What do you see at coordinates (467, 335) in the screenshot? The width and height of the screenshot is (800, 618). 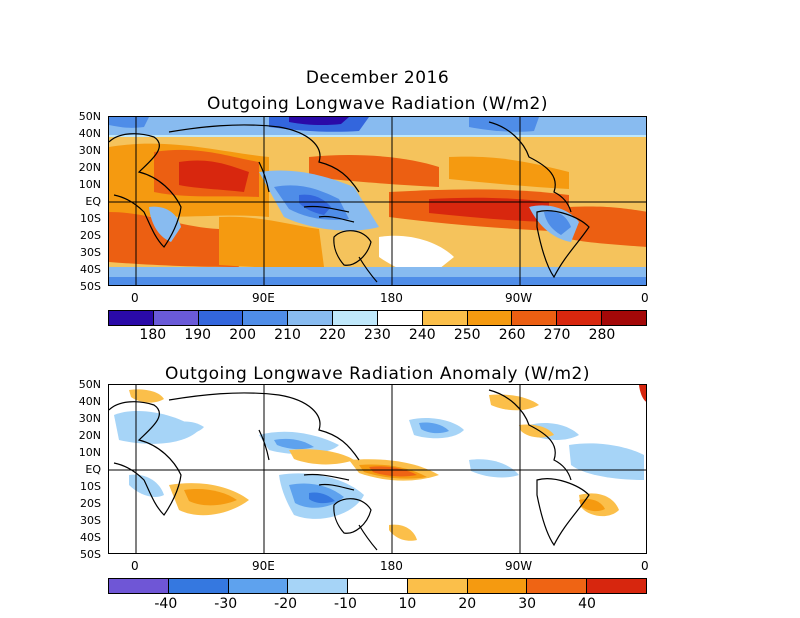 I see `colorbar-tick-label: 250` at bounding box center [467, 335].